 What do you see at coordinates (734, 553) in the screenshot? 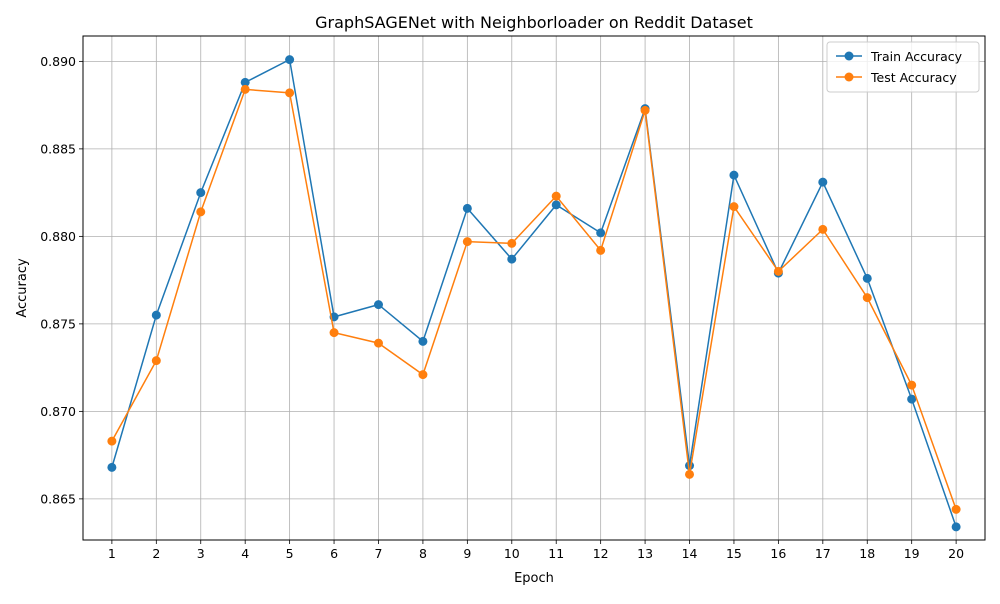
I see `x-tick-label: 15` at bounding box center [734, 553].